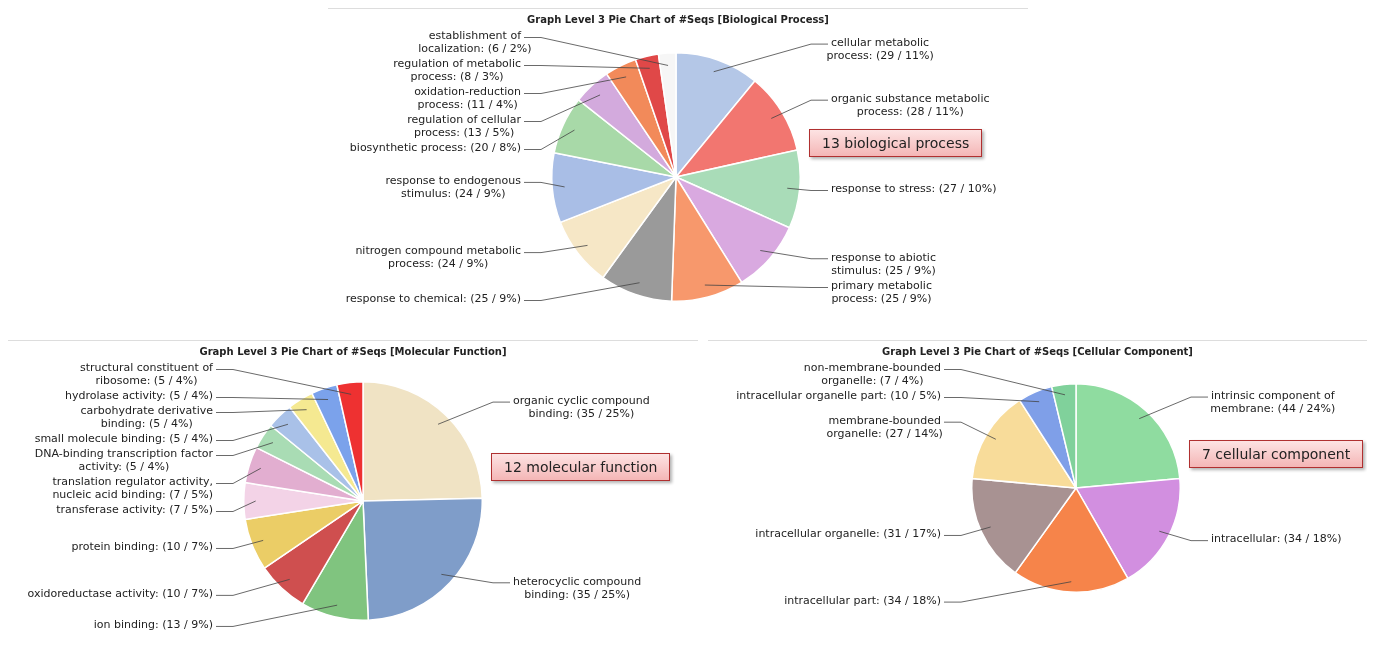  What do you see at coordinates (883, 263) in the screenshot?
I see `slice-label: response to abiotic stimulus: (25 / 9%)` at bounding box center [883, 263].